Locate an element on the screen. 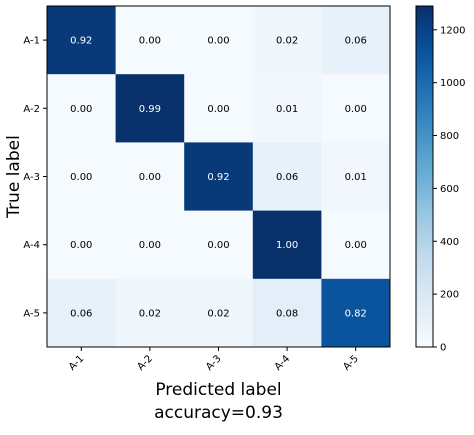 The height and width of the screenshot is (435, 474). colorbar-tick-label: 200 is located at coordinates (449, 295).